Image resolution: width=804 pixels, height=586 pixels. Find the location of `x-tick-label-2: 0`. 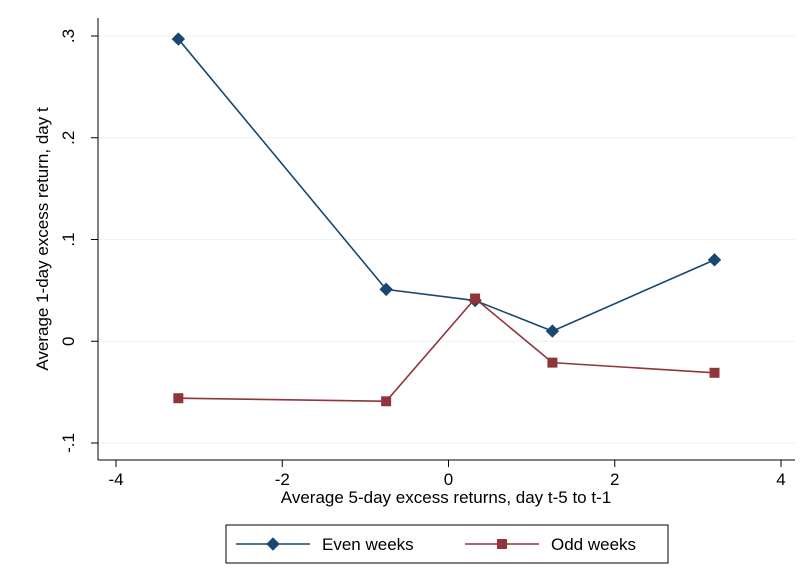

x-tick-label-2: 0 is located at coordinates (448, 479).